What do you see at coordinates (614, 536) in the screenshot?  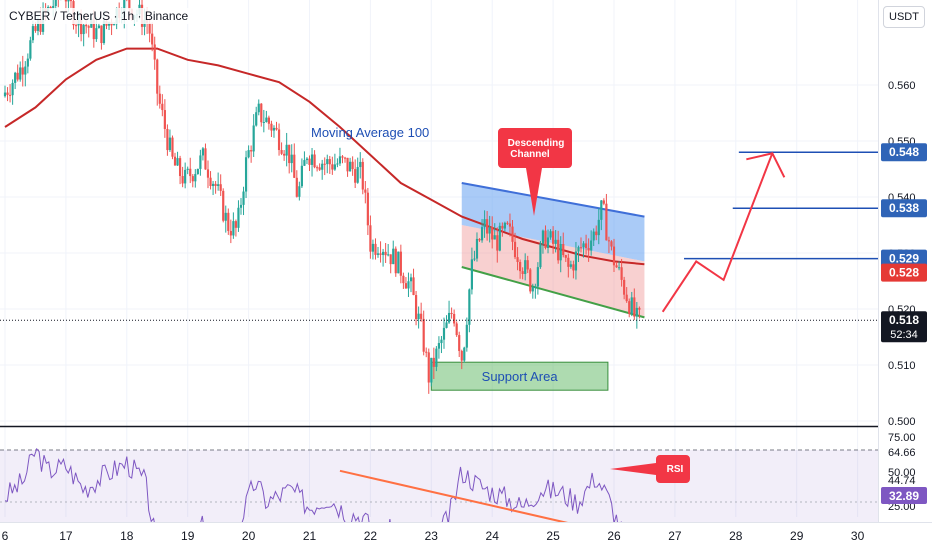 I see `time-tick-label: 26` at bounding box center [614, 536].